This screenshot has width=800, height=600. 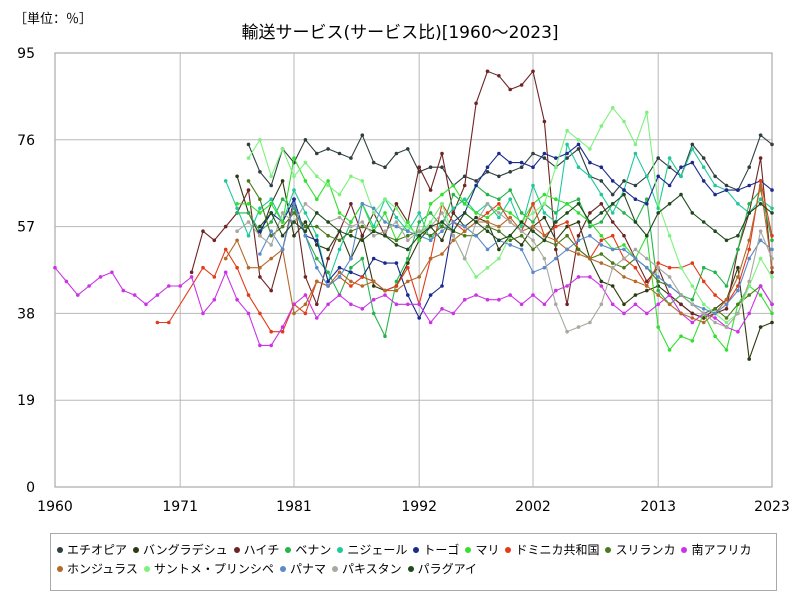 What do you see at coordinates (487, 550) in the screenshot?
I see `legend-label: マリ` at bounding box center [487, 550].